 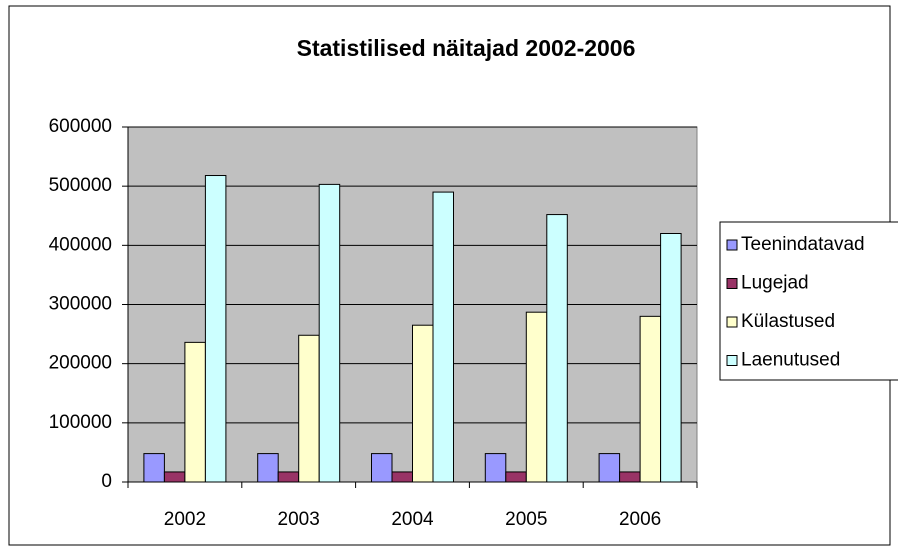 What do you see at coordinates (80, 422) in the screenshot?
I see `y-tick-label: 100000` at bounding box center [80, 422].